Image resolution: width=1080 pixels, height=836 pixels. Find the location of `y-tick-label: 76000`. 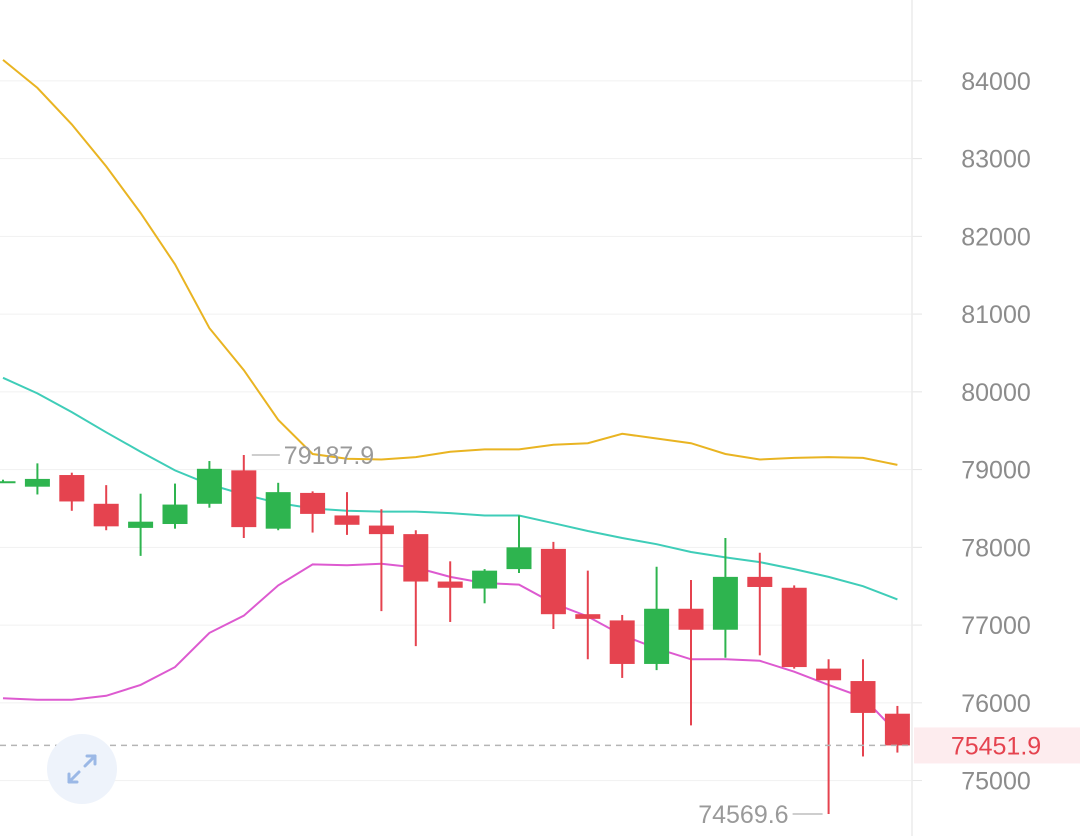

y-tick-label: 76000 is located at coordinates (996, 704).